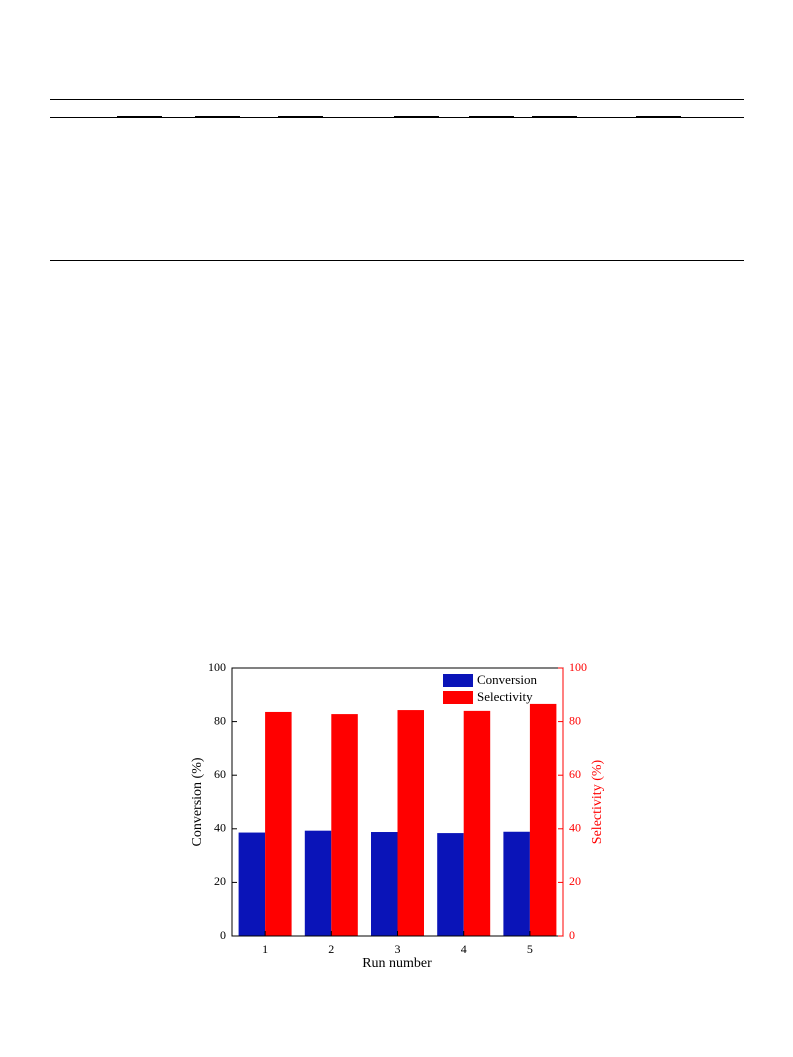 The width and height of the screenshot is (793, 1057). Describe the element at coordinates (220, 828) in the screenshot. I see `y-tick-label: 40` at that location.